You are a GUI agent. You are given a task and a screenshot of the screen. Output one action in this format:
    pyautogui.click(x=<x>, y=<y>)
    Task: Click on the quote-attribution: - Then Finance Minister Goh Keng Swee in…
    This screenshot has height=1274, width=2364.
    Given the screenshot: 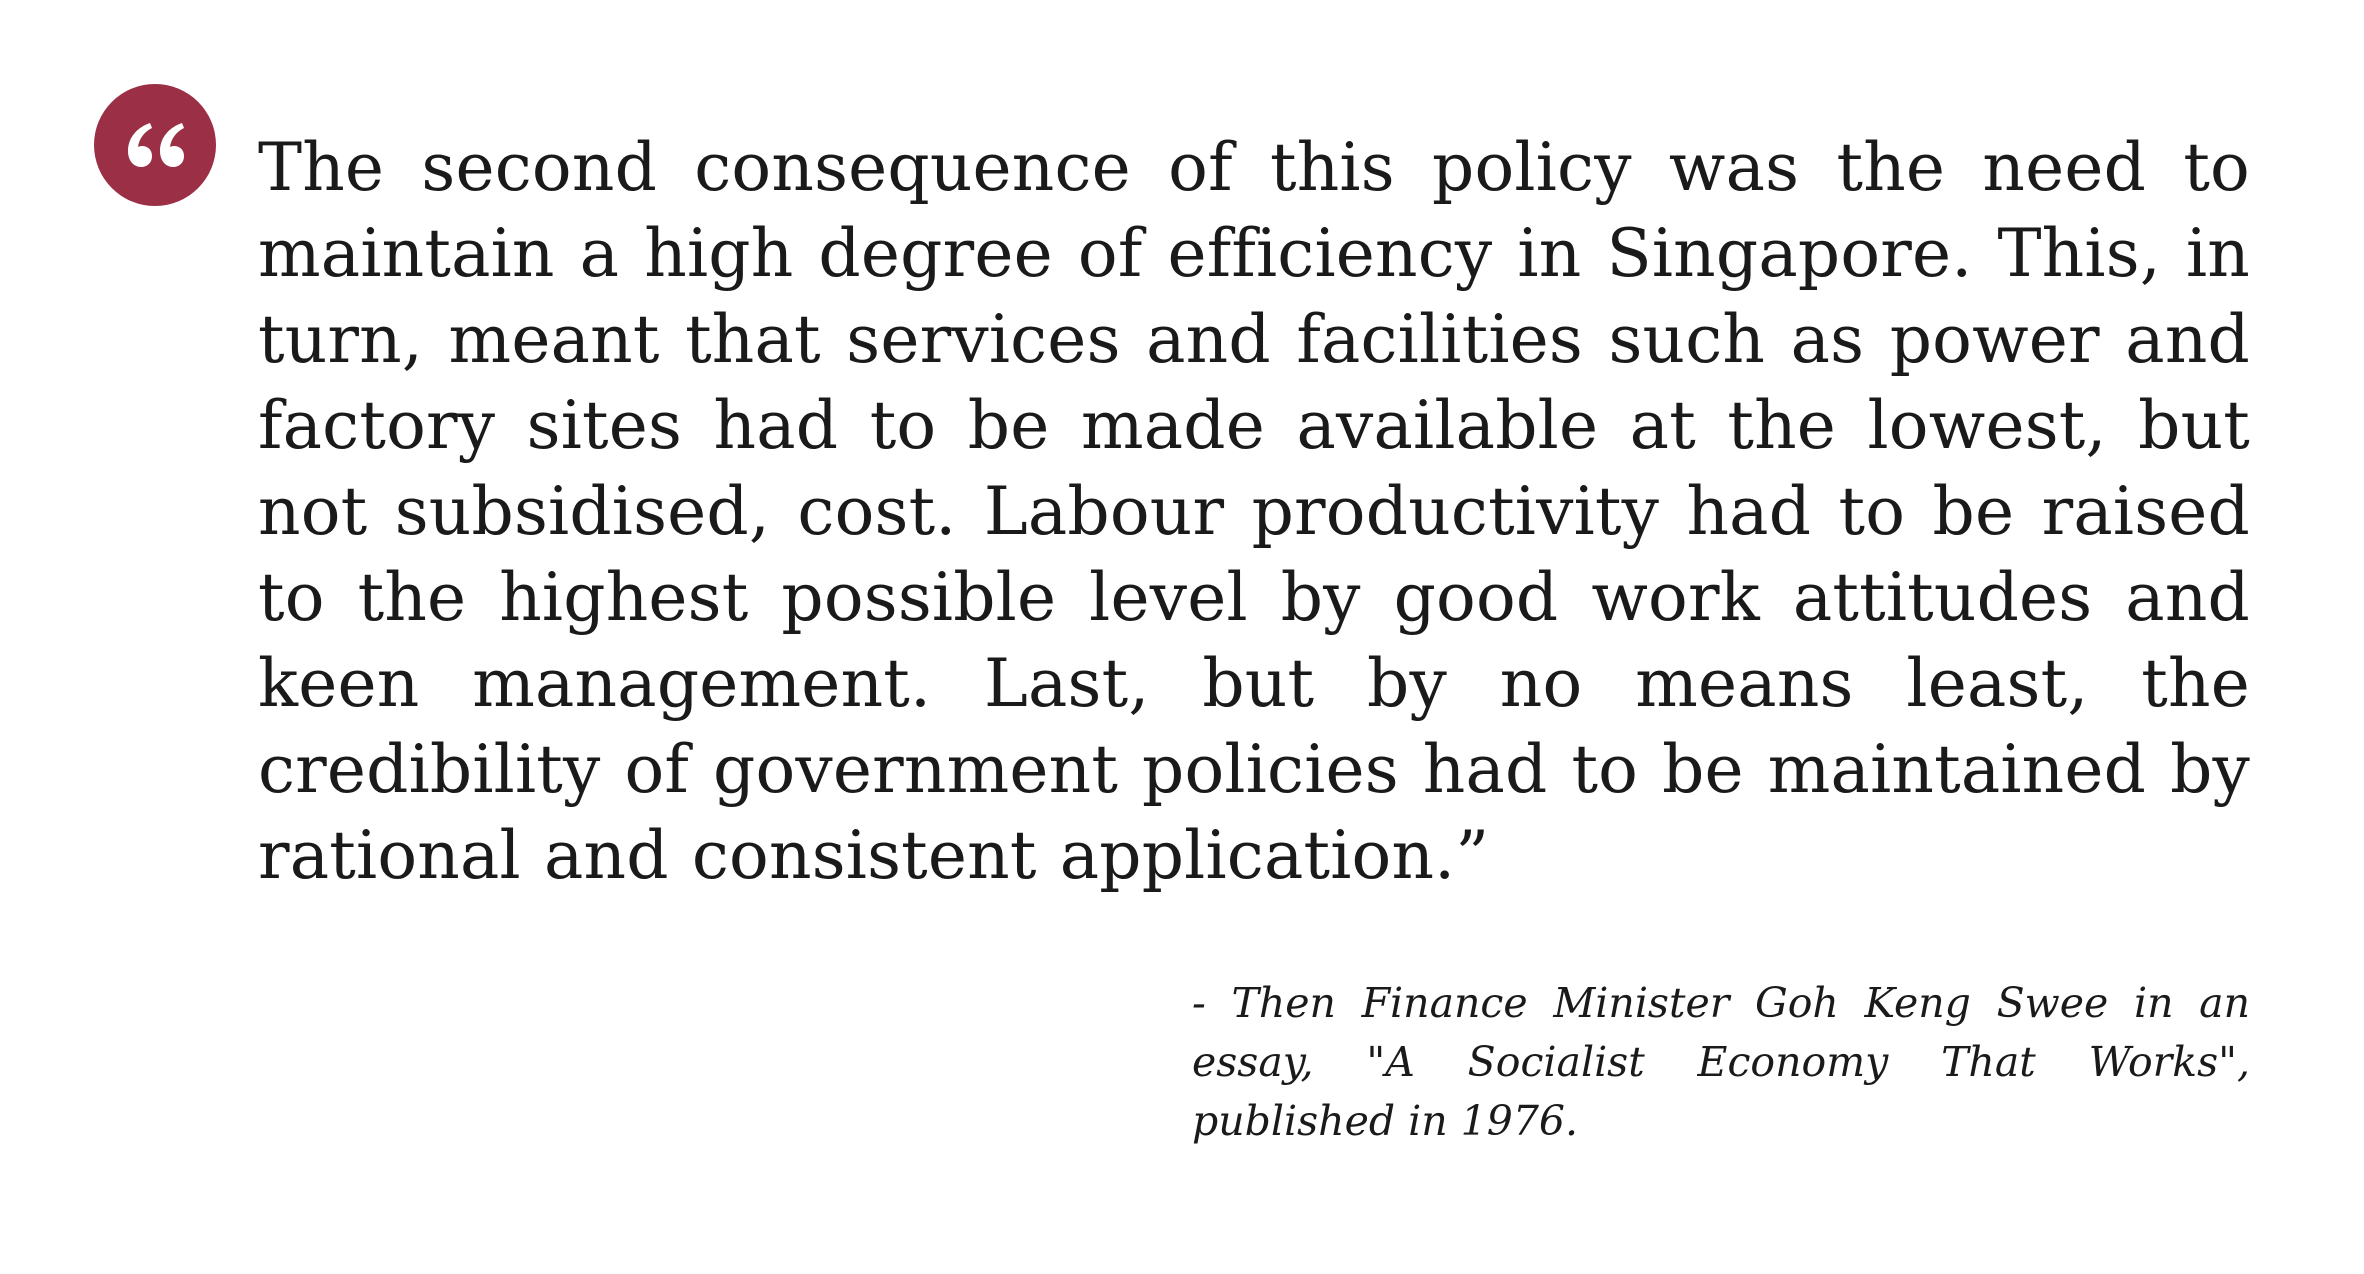 What is the action you would take?
    pyautogui.click(x=1721, y=1062)
    